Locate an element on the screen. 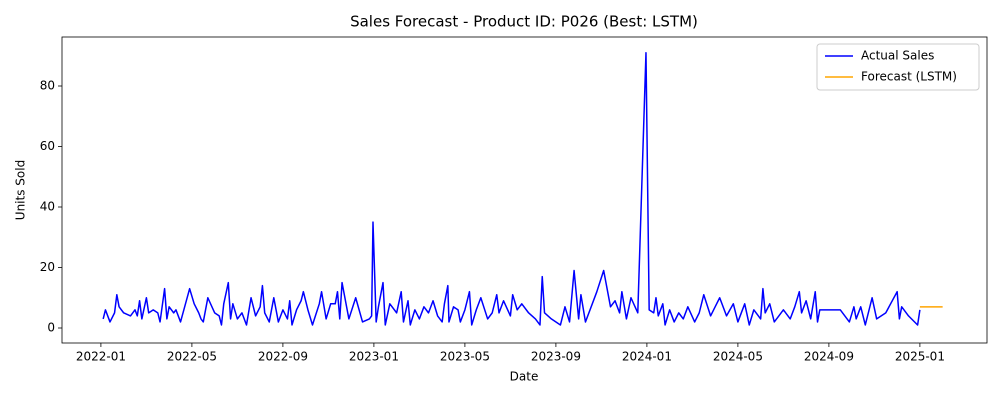 This screenshot has width=1000, height=400. y-tick-label: 80 is located at coordinates (47, 86).